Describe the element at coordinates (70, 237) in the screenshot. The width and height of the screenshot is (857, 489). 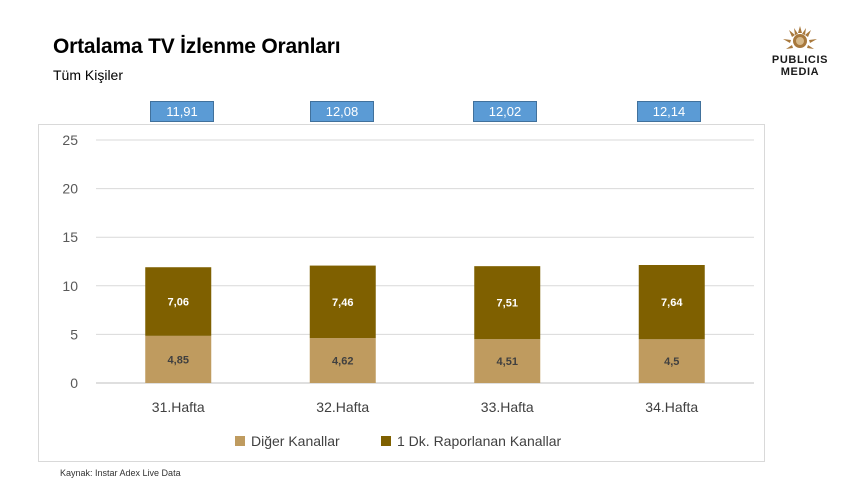
I see `y-tick-label: 15` at that location.